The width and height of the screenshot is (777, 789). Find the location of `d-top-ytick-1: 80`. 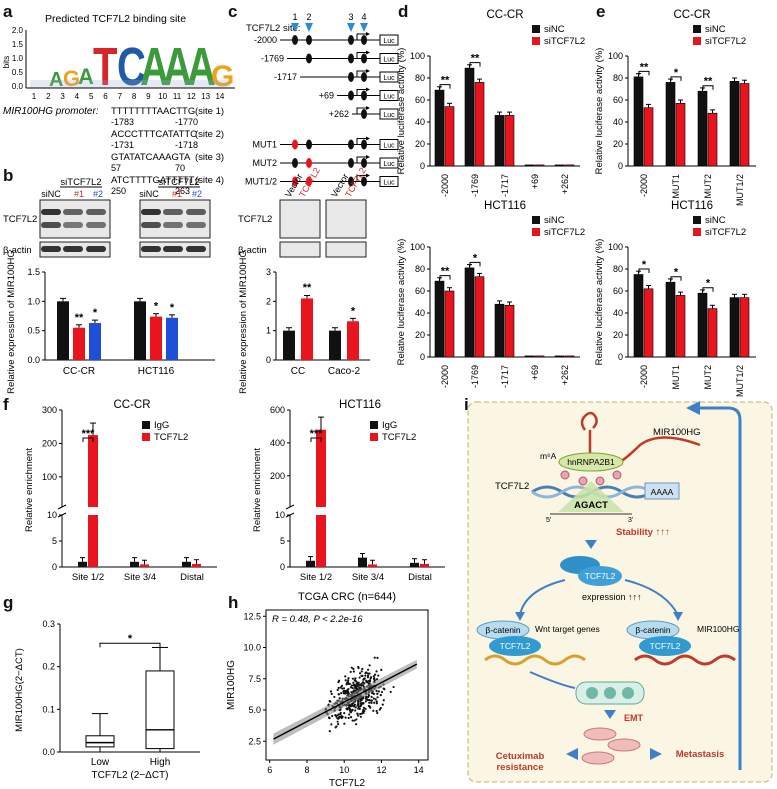

d-top-ytick-1: 80 is located at coordinates (420, 78).